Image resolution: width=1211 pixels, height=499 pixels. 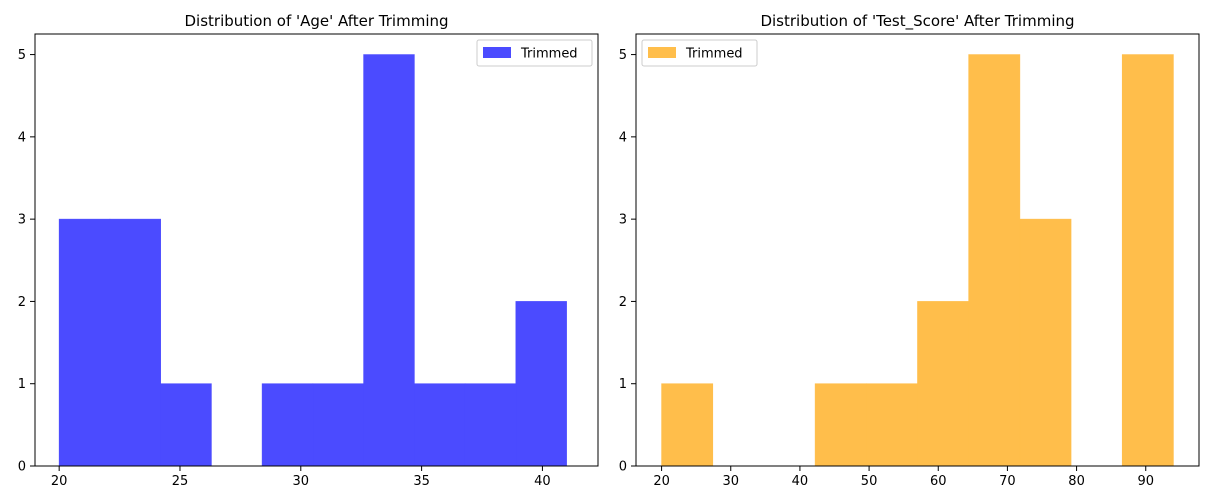 I want to click on x-tick-label: 90, so click(x=1145, y=481).